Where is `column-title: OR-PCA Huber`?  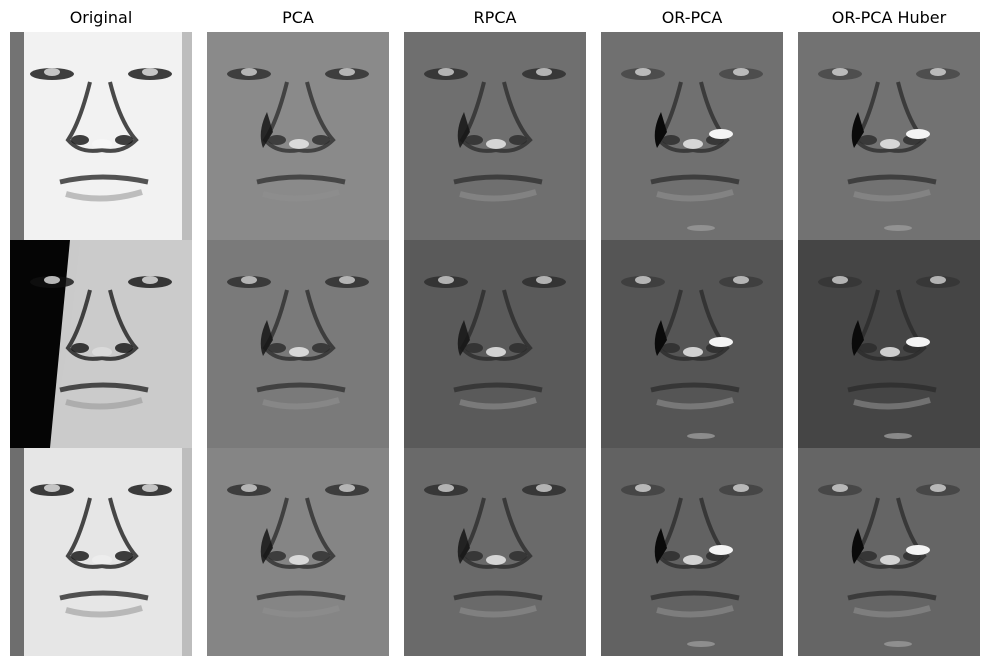 column-title: OR-PCA Huber is located at coordinates (889, 17).